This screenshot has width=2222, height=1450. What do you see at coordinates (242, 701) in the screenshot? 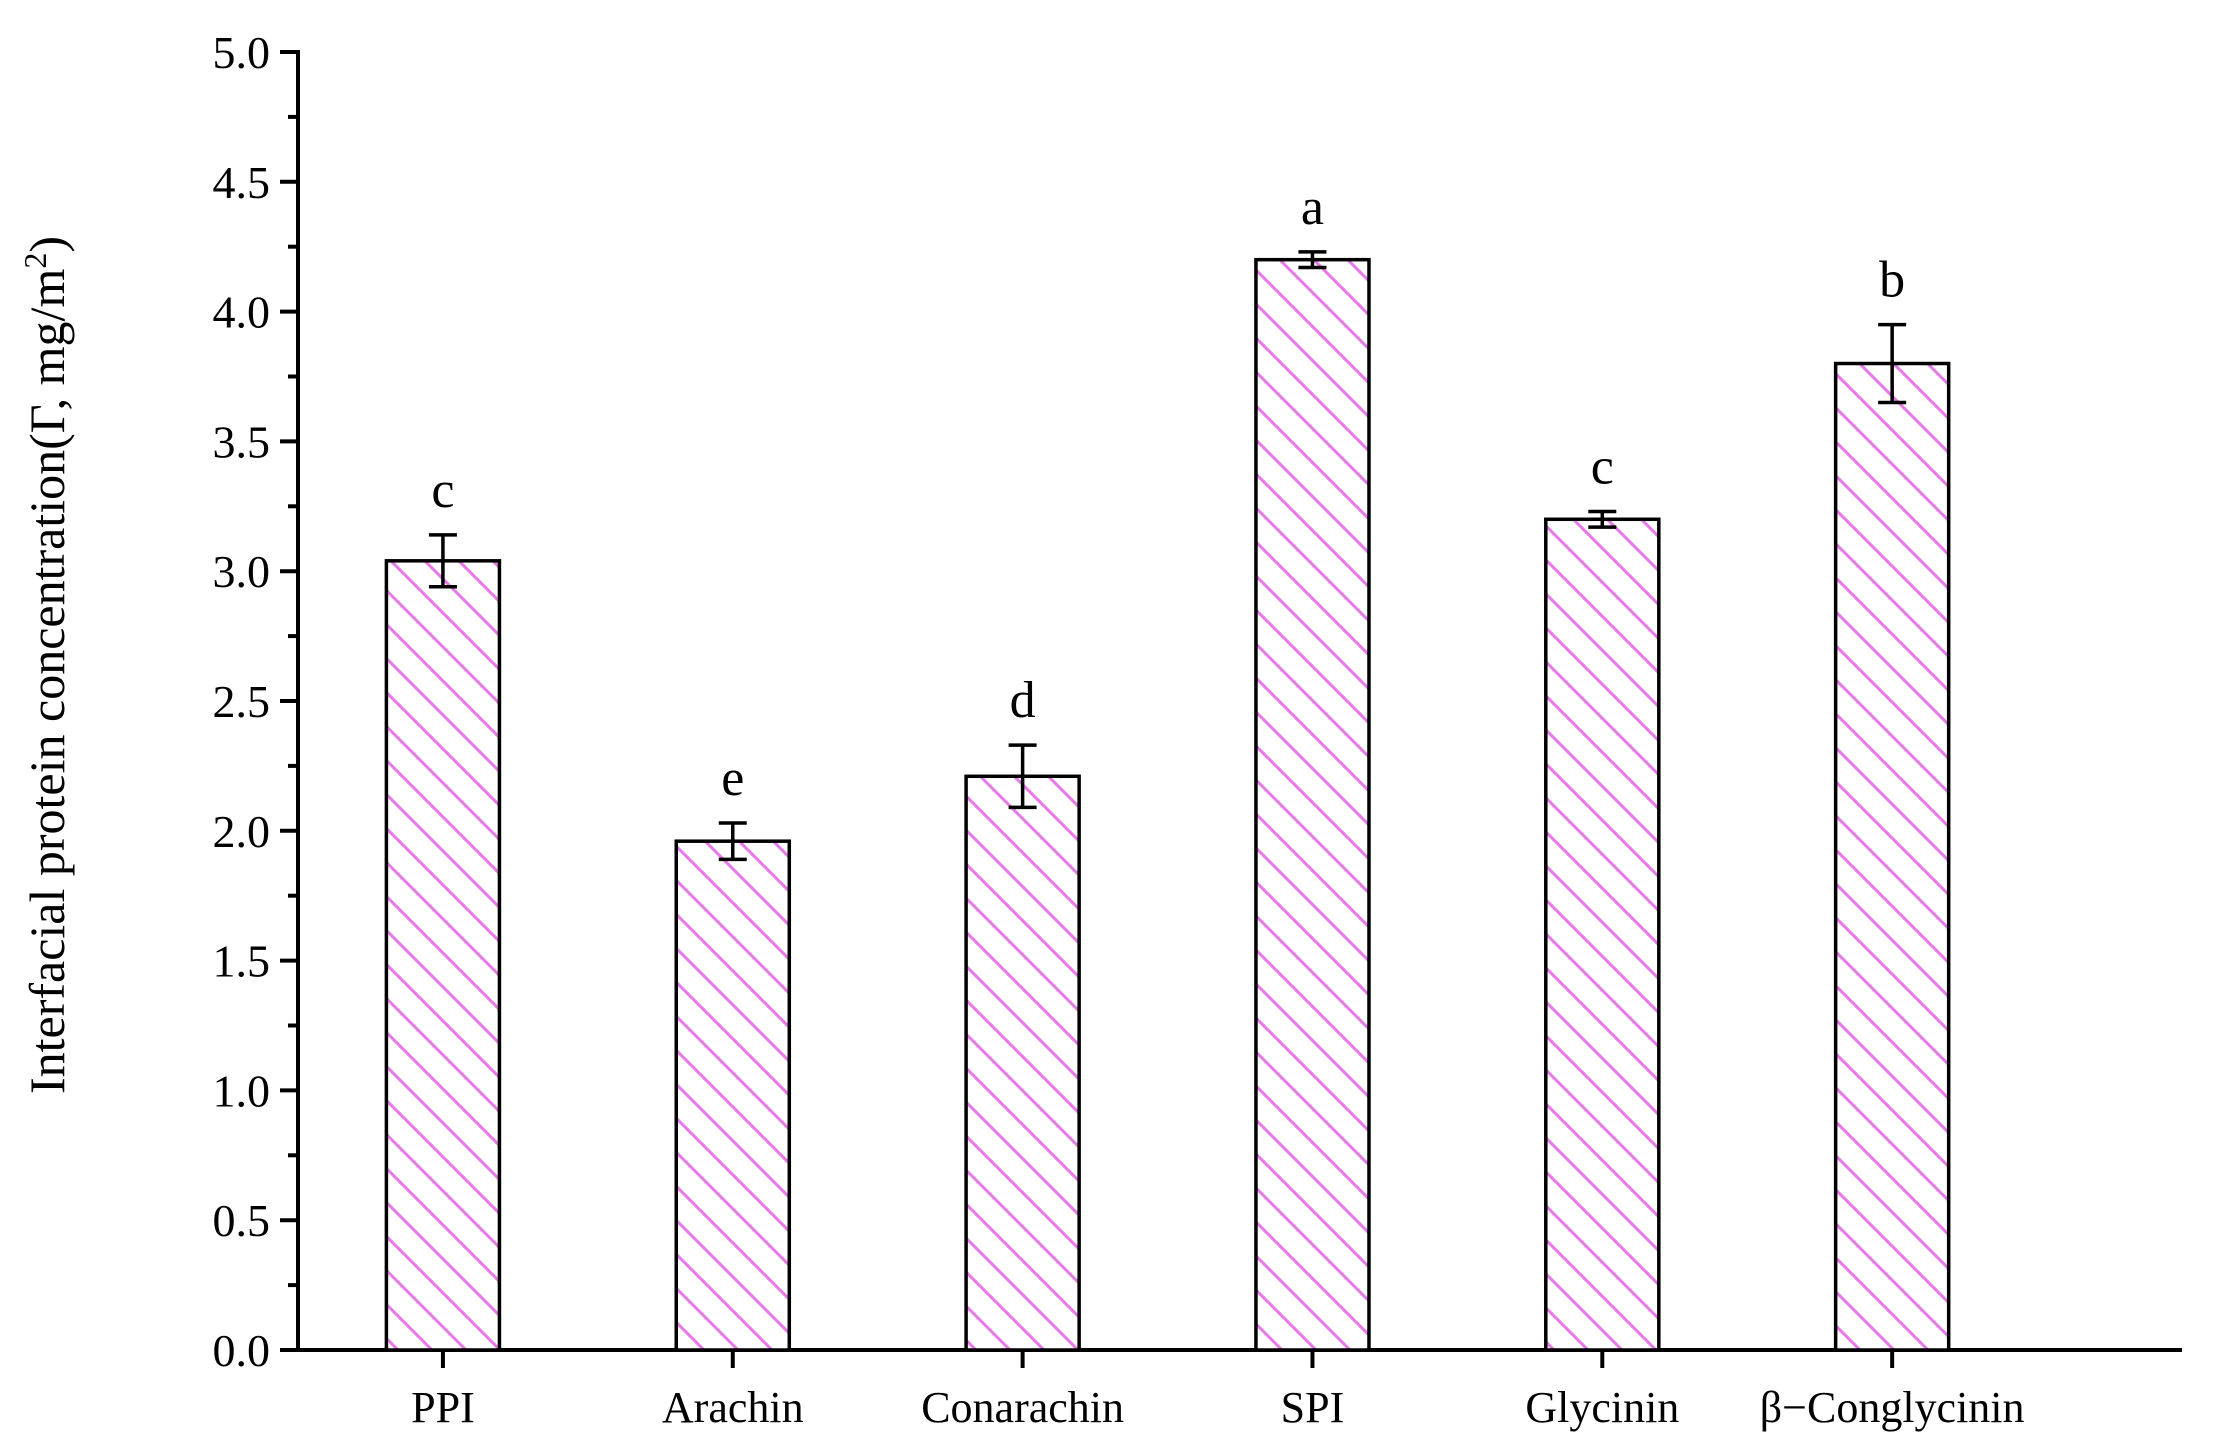
I see `y-tick-label: 2.5` at bounding box center [242, 701].